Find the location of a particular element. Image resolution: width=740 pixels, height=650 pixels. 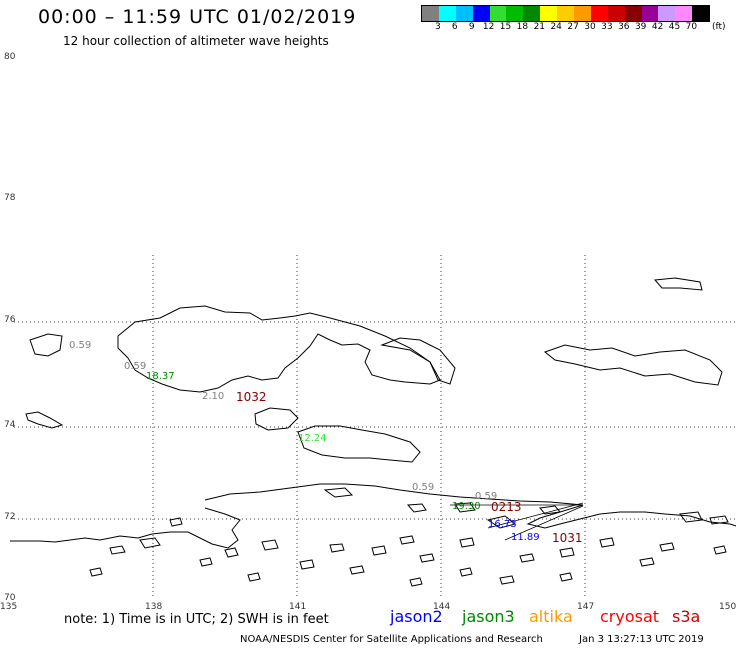

legend-tick-label: 12 is located at coordinates (488, 27).